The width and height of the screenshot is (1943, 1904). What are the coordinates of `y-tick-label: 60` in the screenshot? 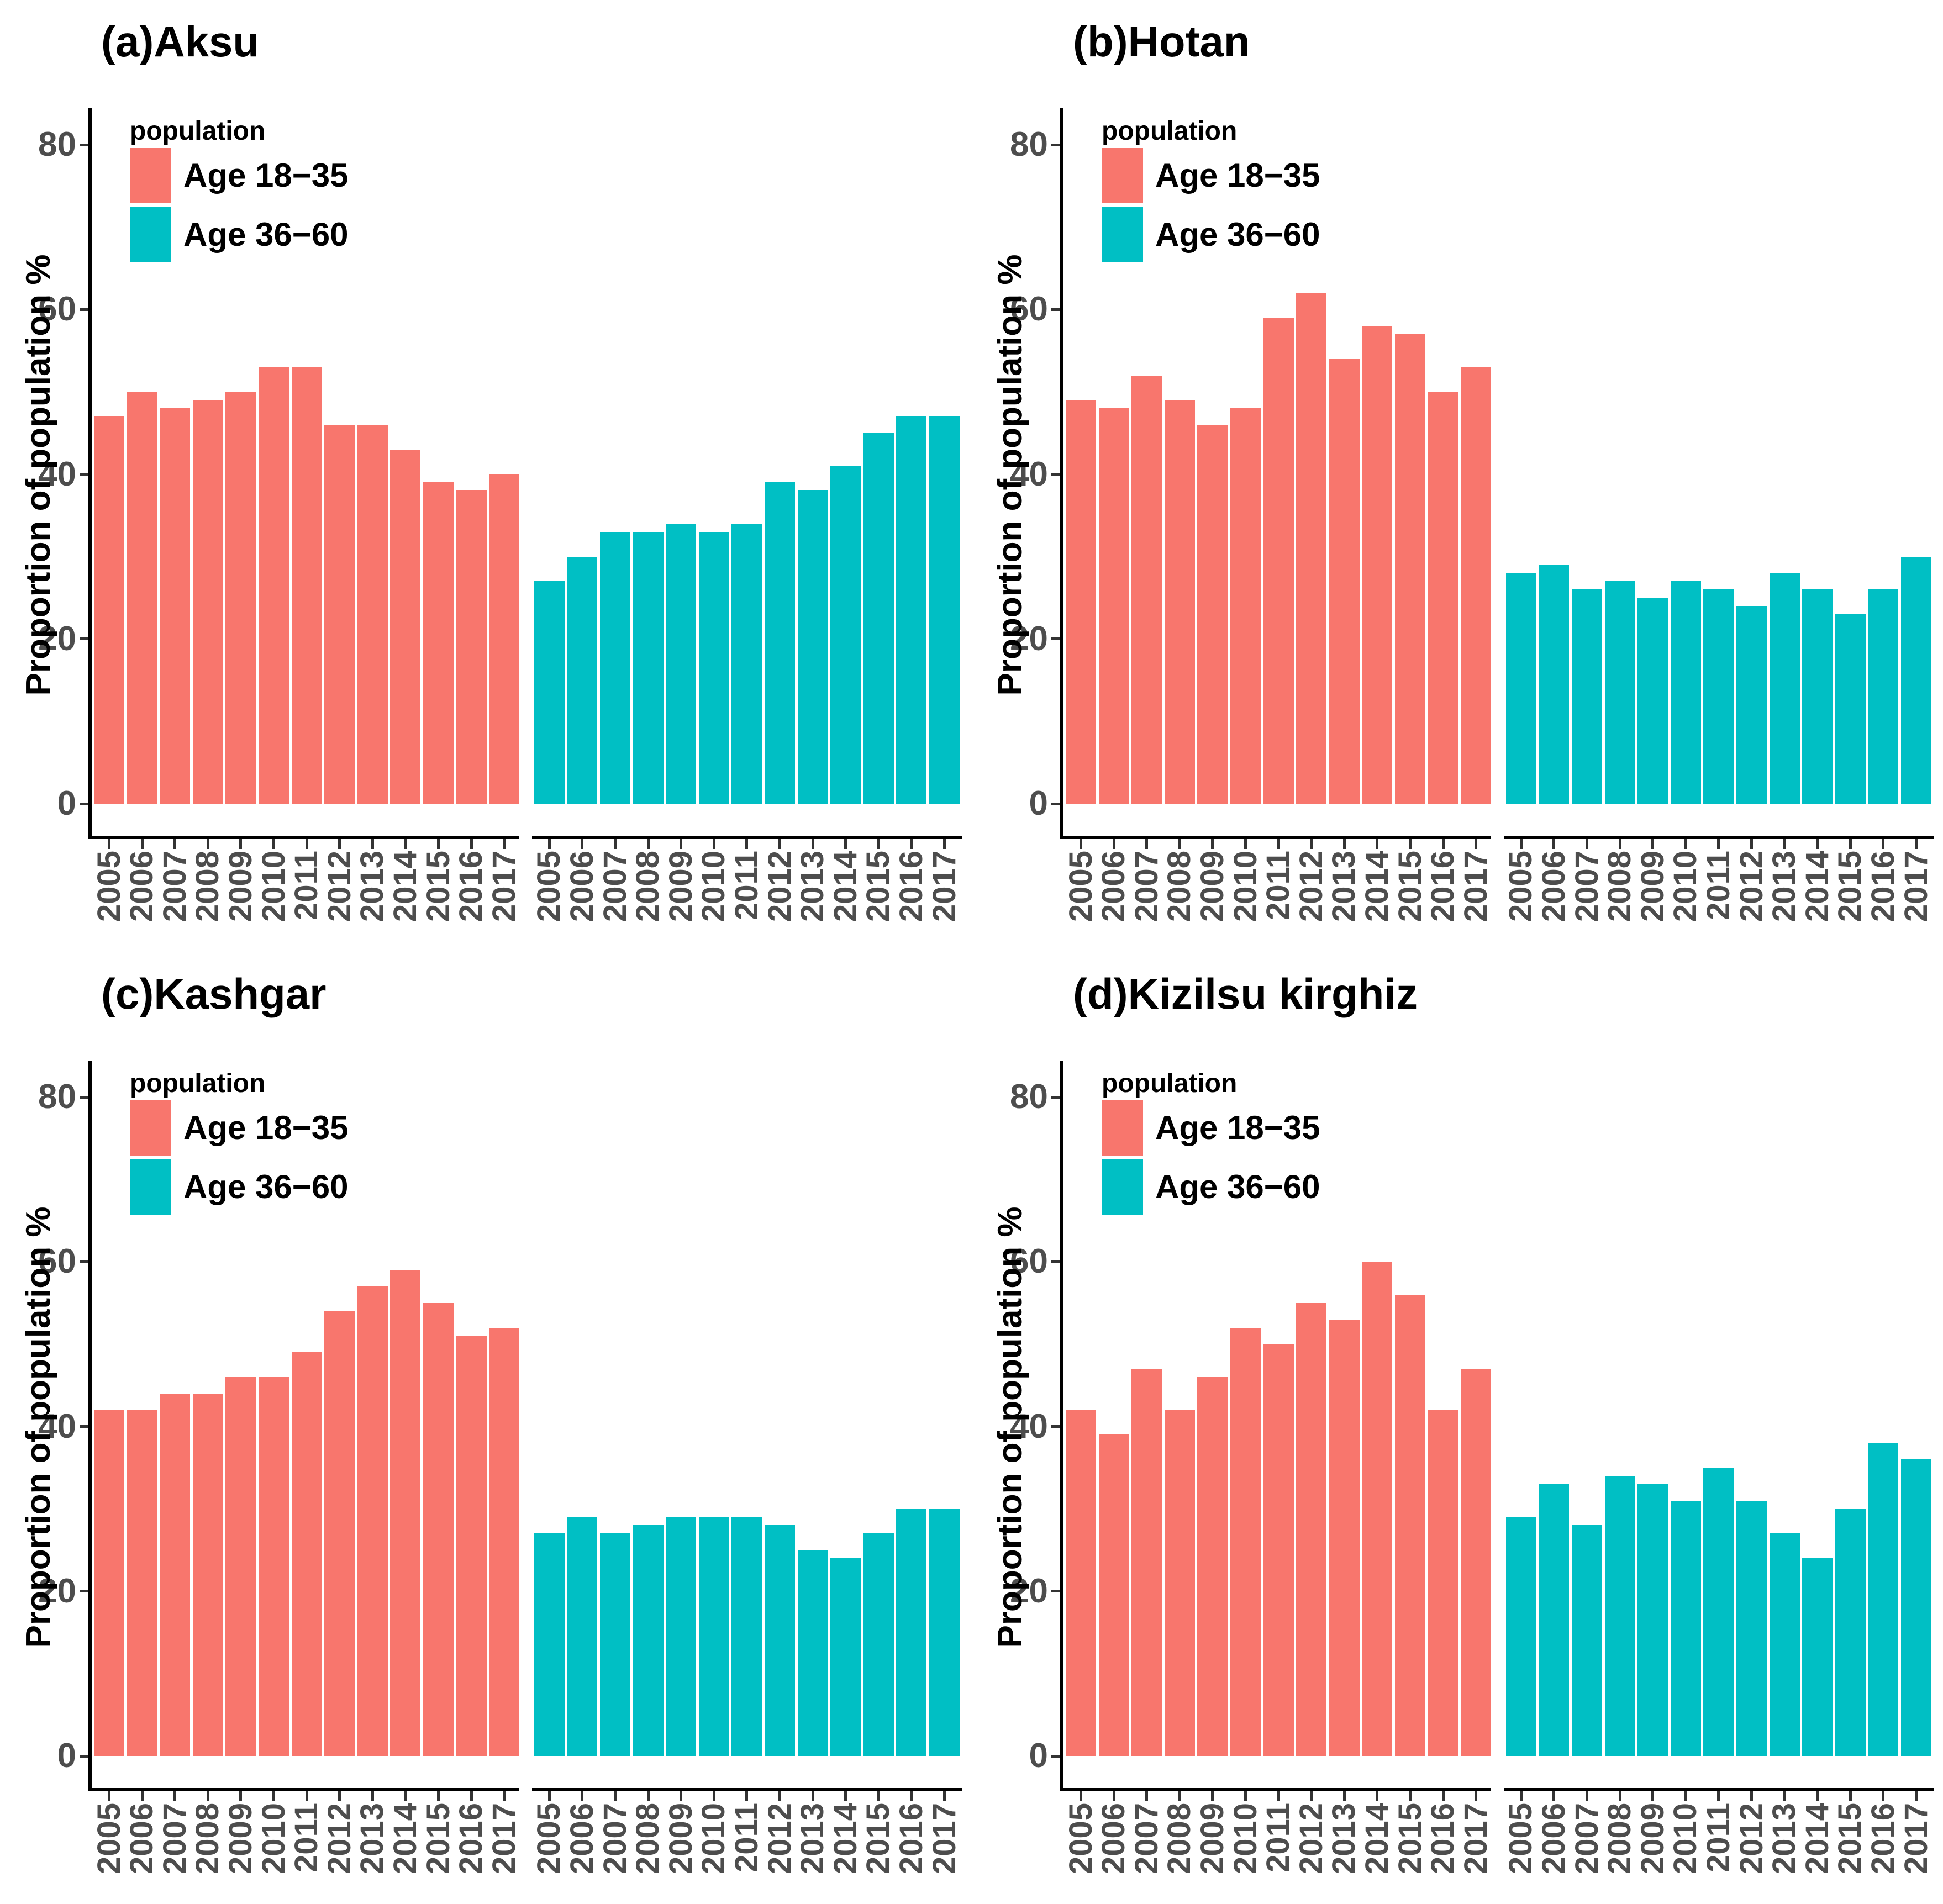 It's located at (57, 1262).